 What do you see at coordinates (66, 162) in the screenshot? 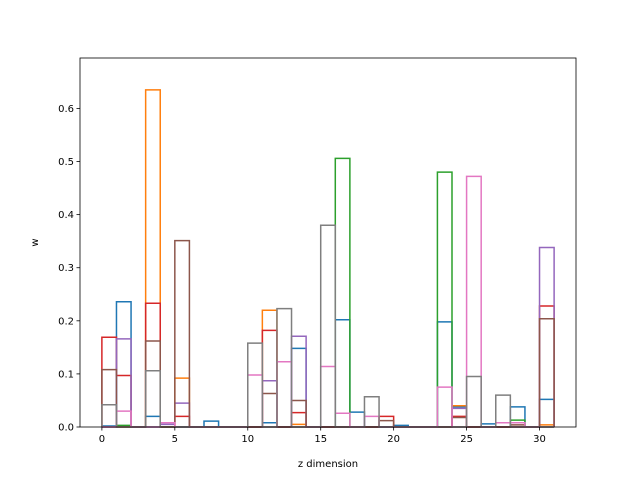
I see `y-tick-label-5: 0.5` at bounding box center [66, 162].